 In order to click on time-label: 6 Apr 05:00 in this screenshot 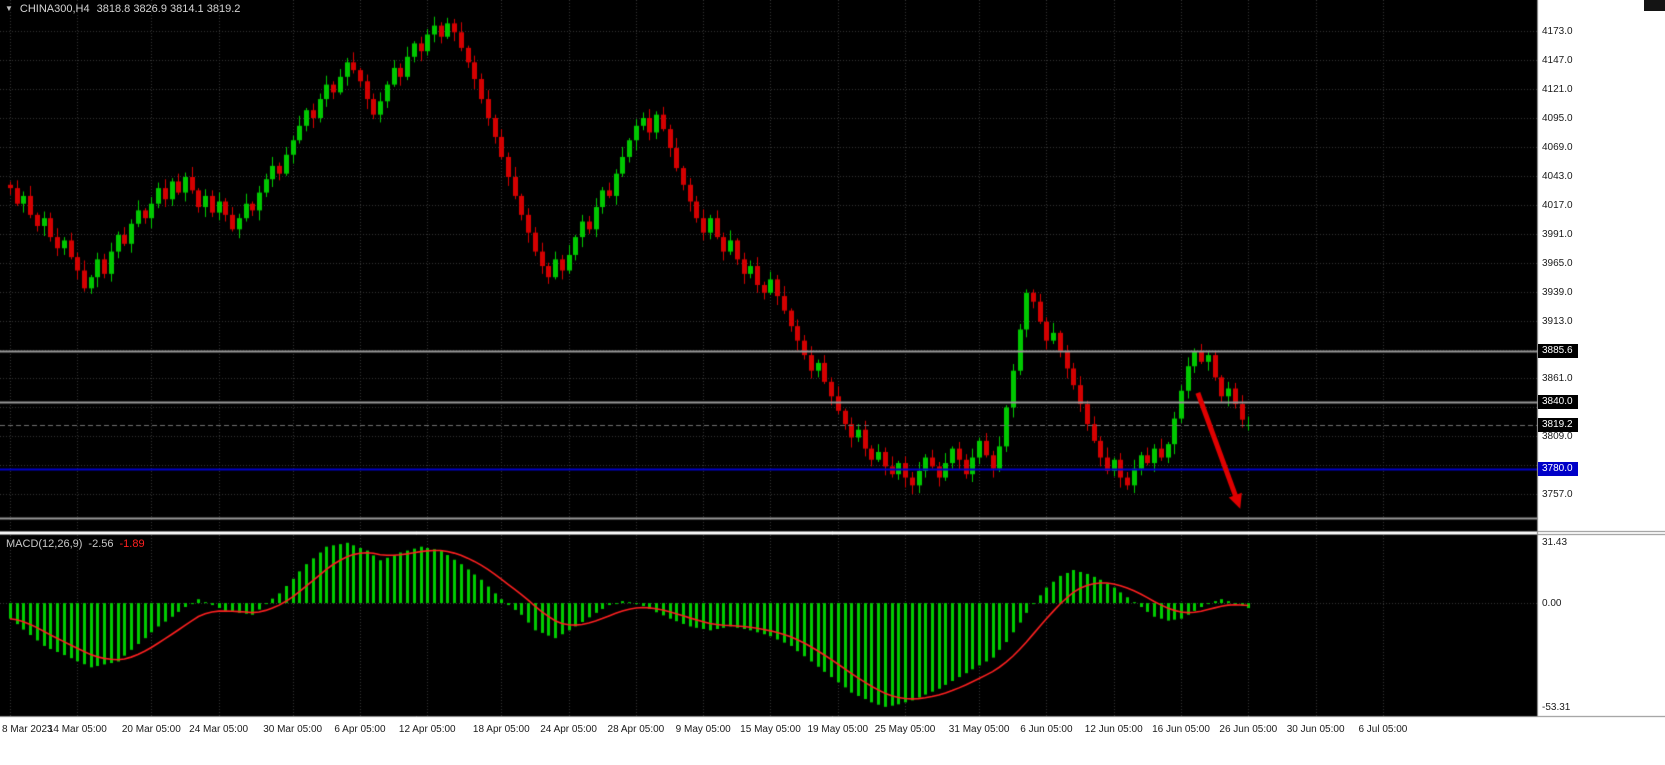, I will do `click(360, 729)`.